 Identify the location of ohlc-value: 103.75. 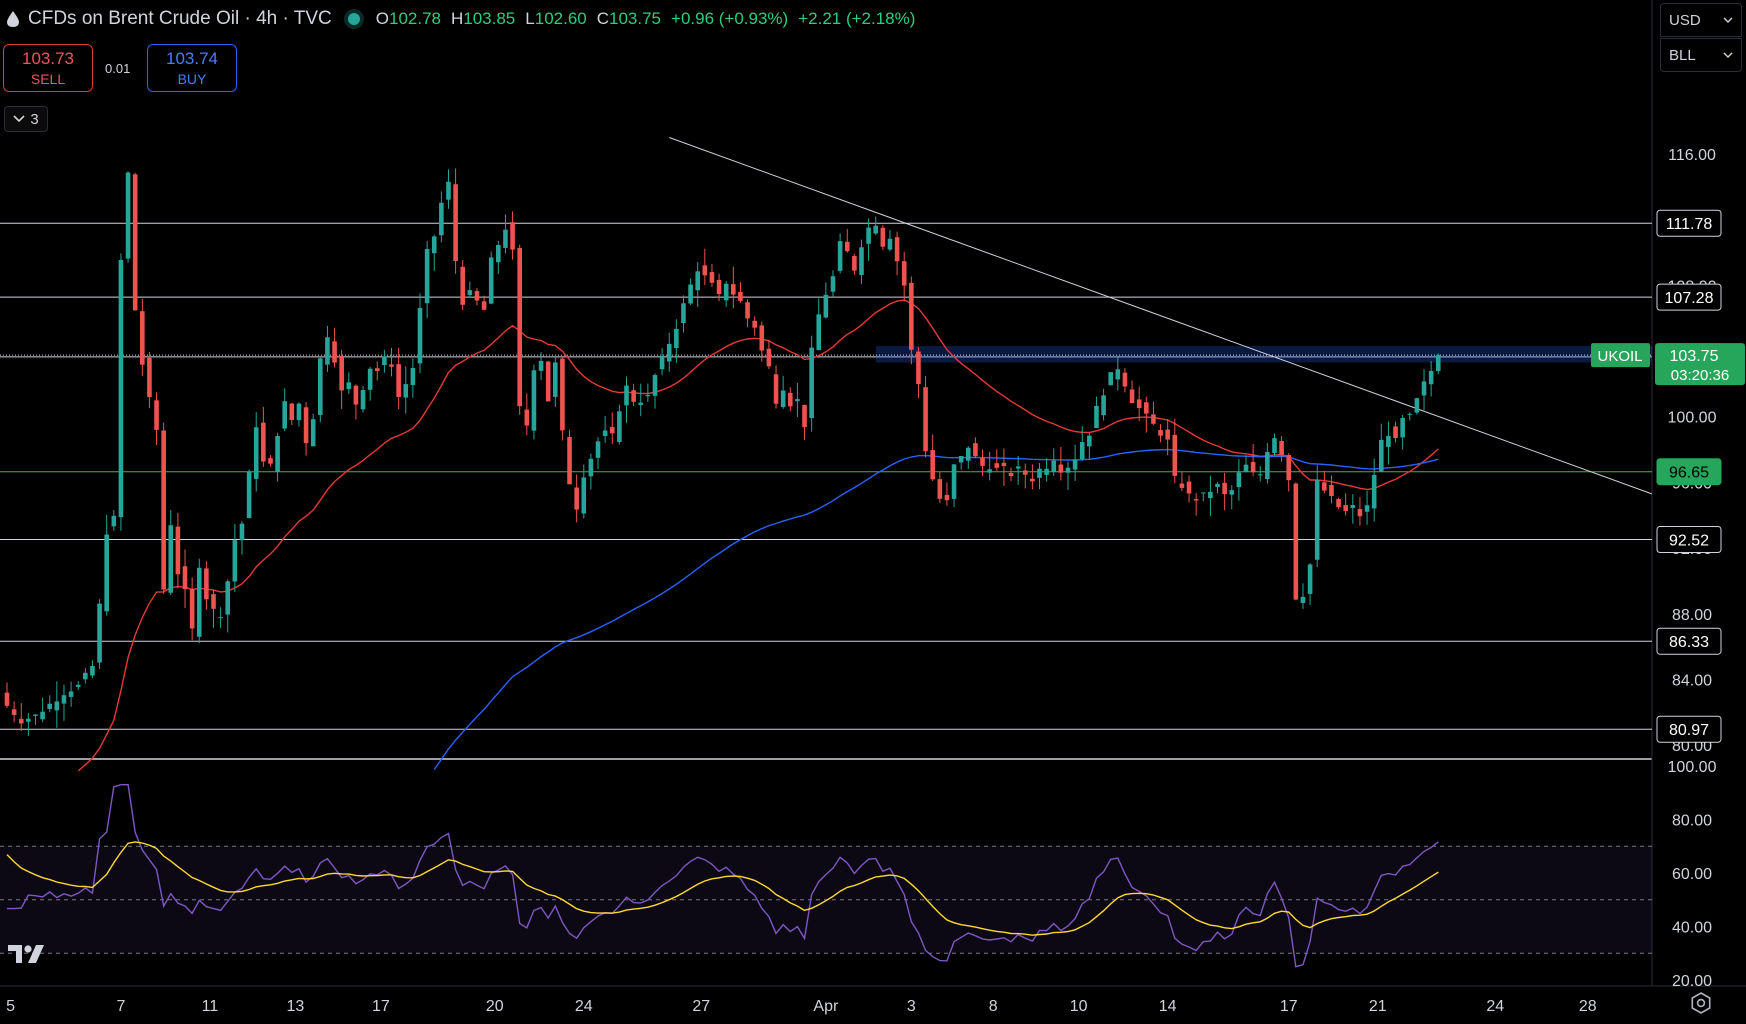
(635, 18).